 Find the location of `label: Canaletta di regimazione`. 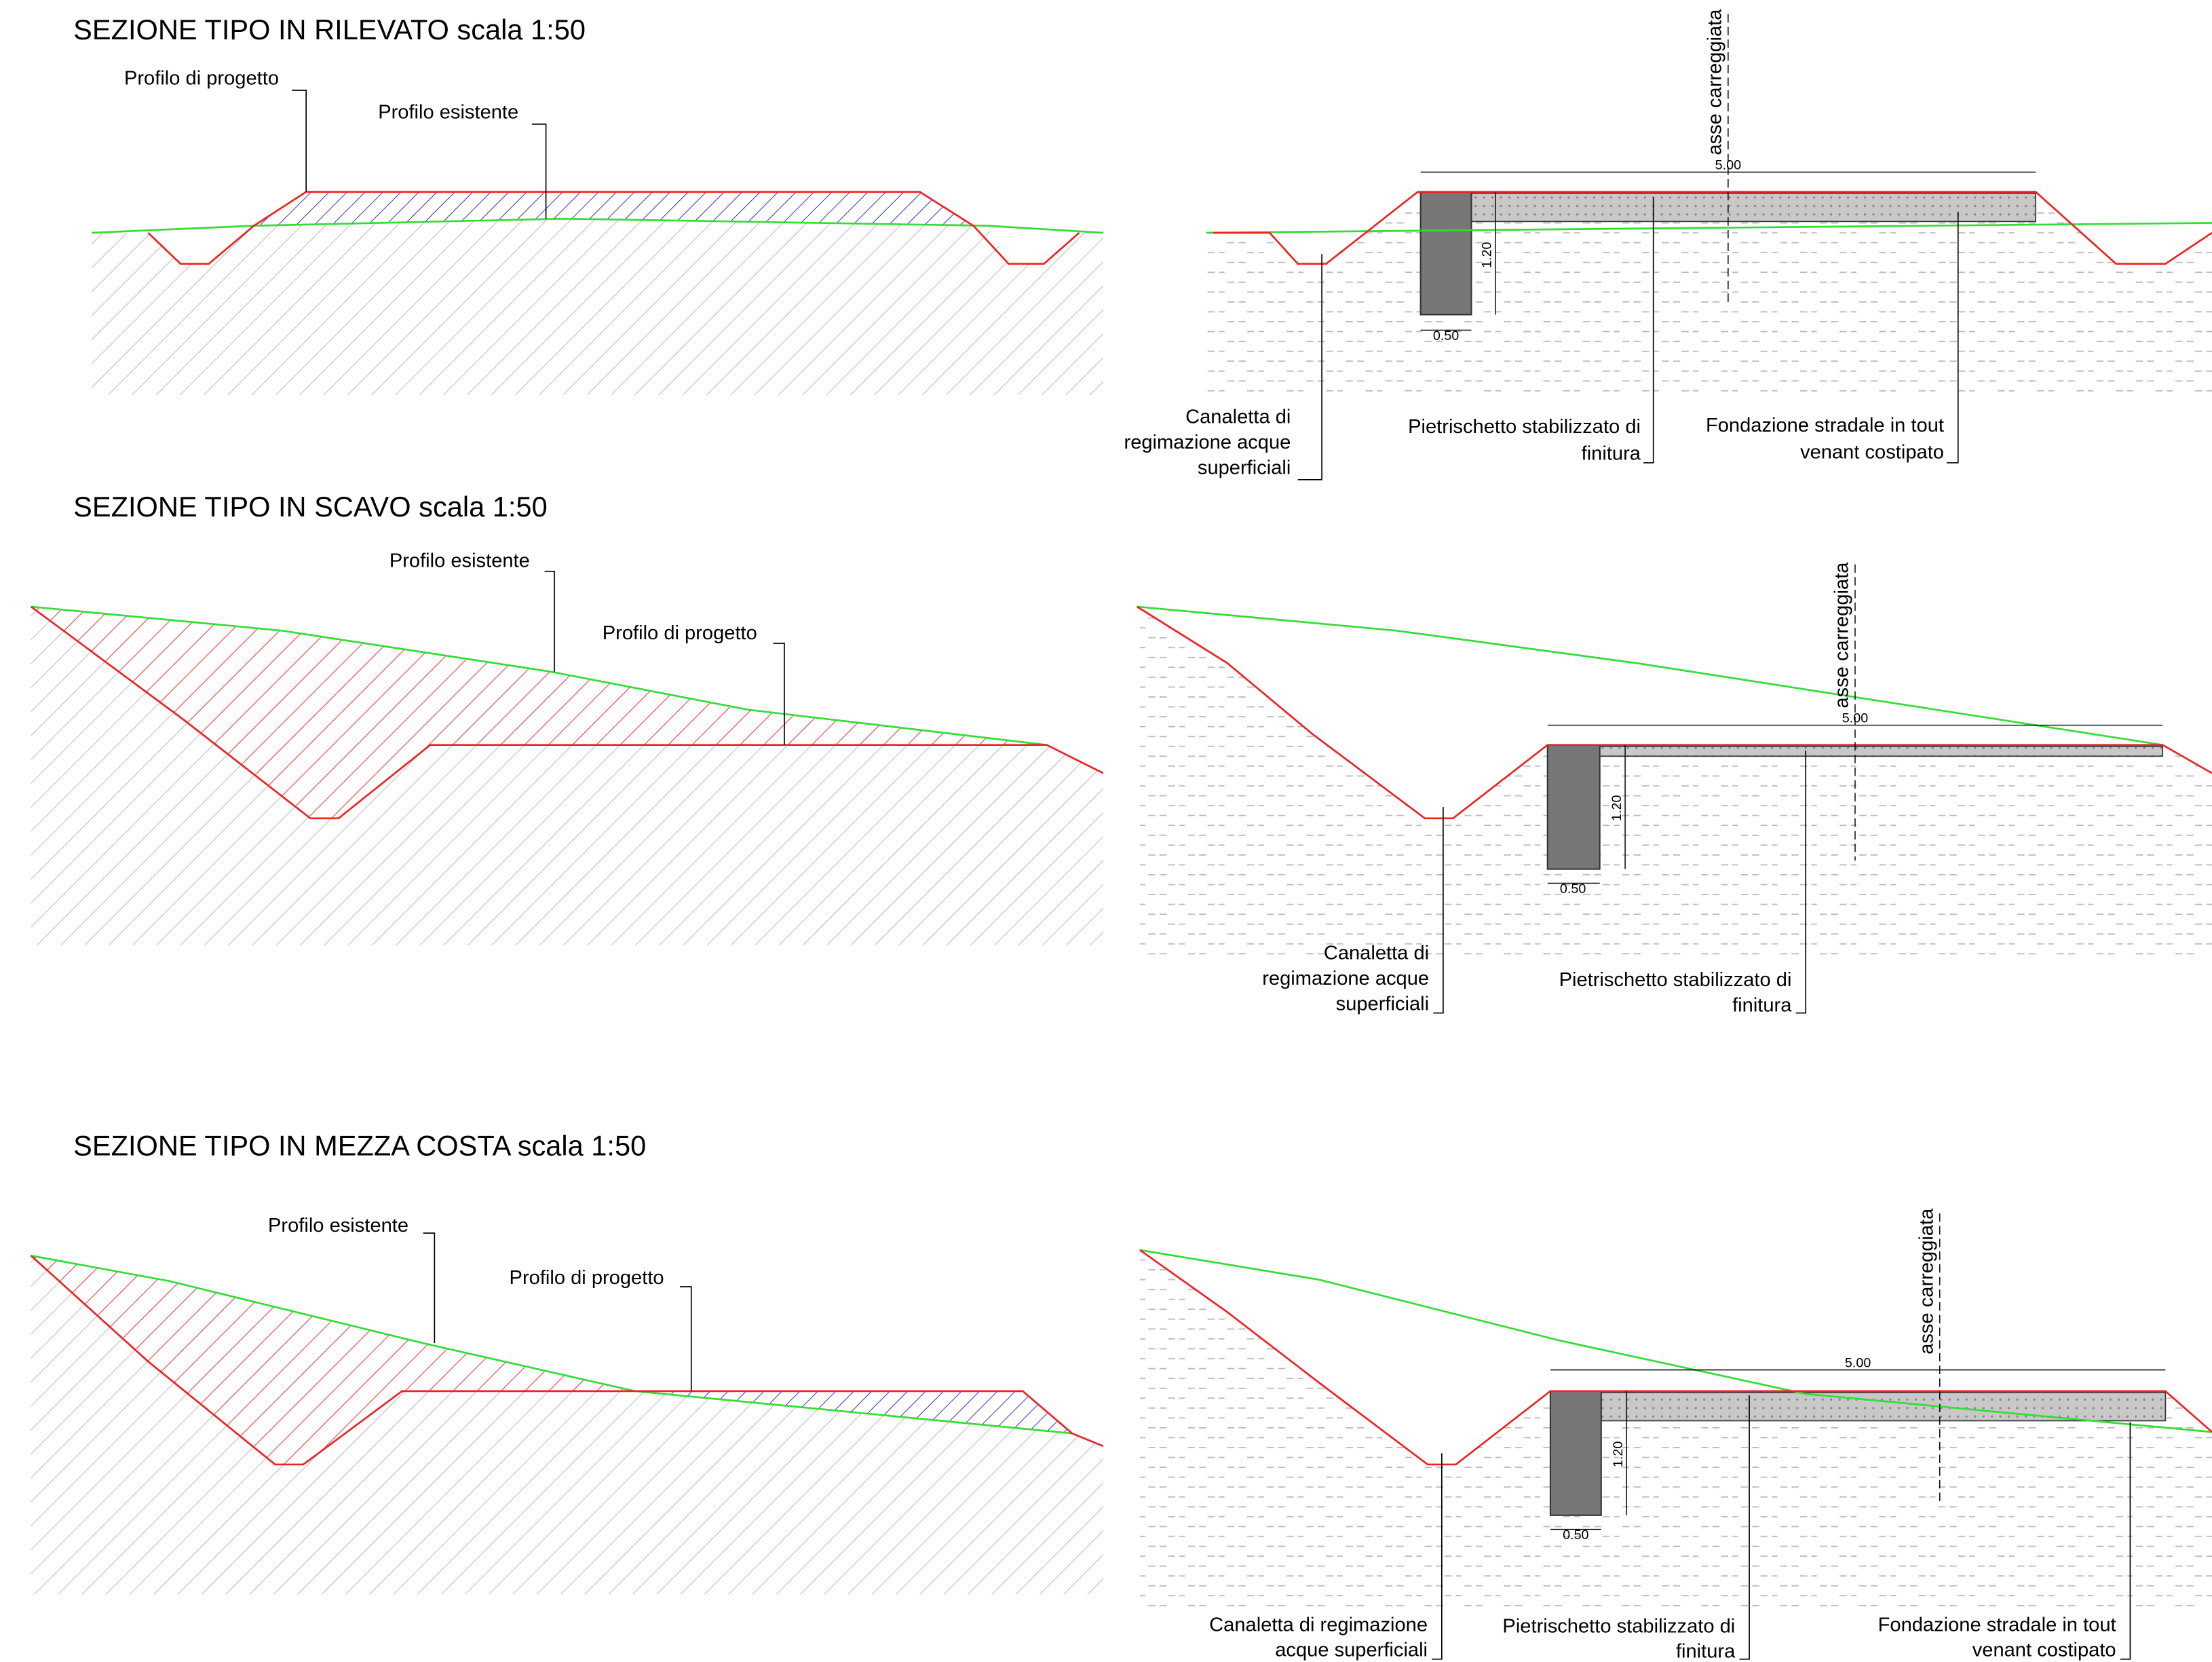

label: Canaletta di regimazione is located at coordinates (1318, 1625).